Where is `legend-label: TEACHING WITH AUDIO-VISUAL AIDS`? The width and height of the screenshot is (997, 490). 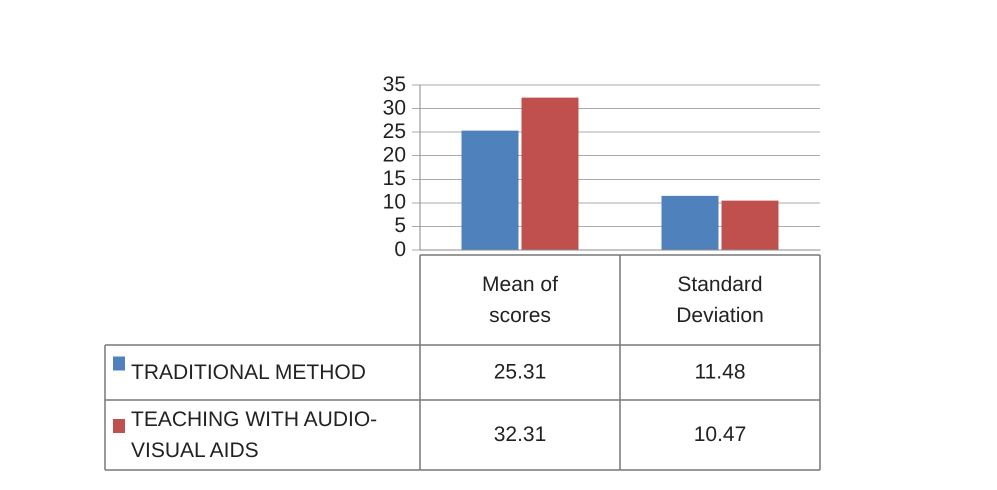
legend-label: TEACHING WITH AUDIO-VISUAL AIDS is located at coordinates (254, 435).